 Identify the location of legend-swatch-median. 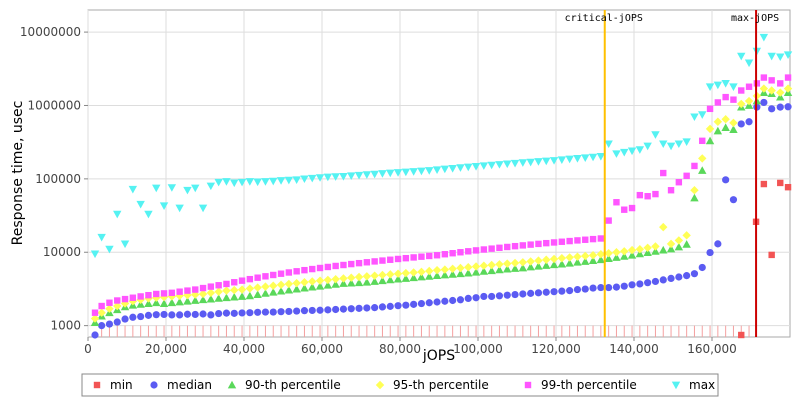
(154, 385).